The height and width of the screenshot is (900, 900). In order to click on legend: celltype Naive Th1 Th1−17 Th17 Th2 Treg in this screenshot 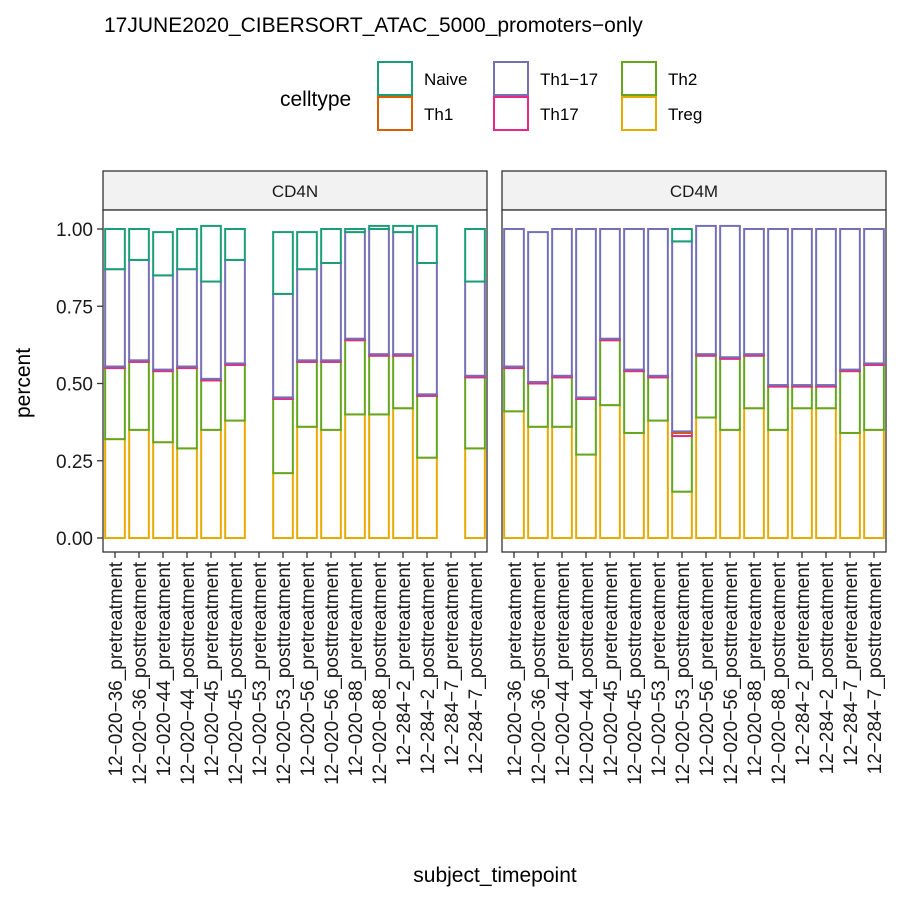, I will do `click(491, 96)`.